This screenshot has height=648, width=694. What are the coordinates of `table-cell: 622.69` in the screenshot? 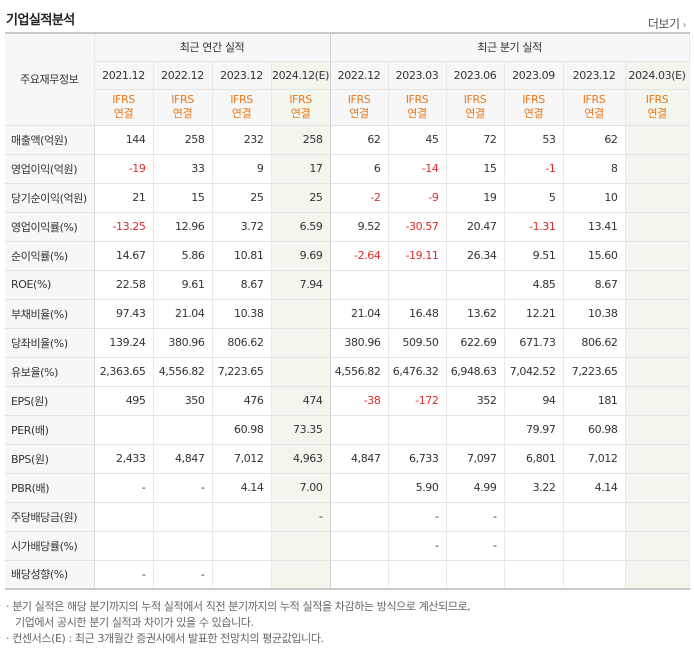 It's located at (475, 342).